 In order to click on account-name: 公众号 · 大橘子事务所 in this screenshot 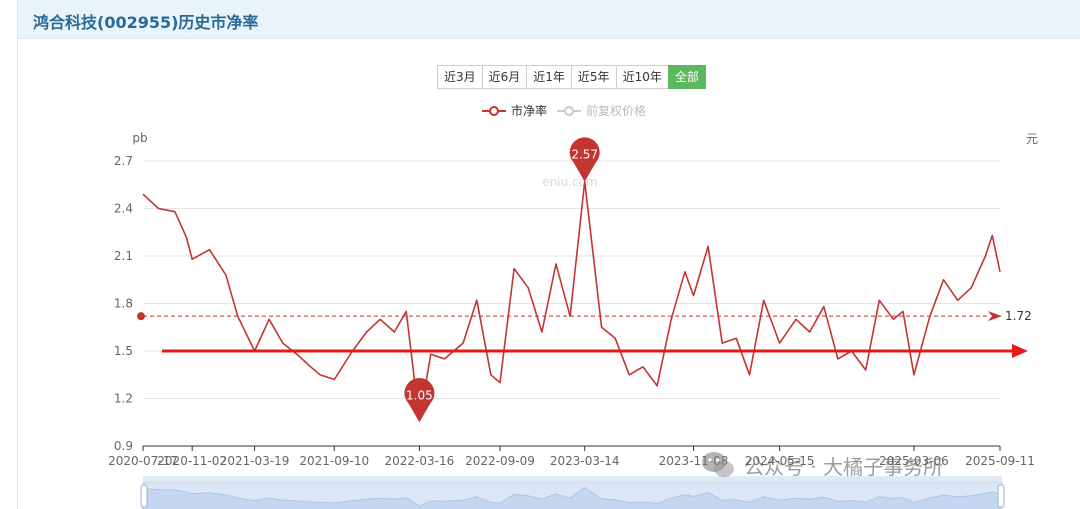, I will do `click(844, 466)`.